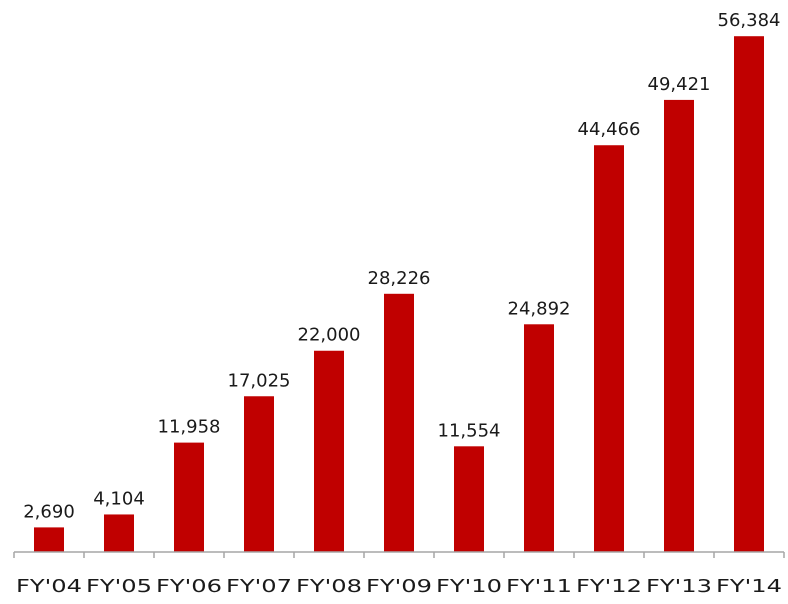 This screenshot has width=788, height=604. I want to click on data-label: 11,554, so click(469, 430).